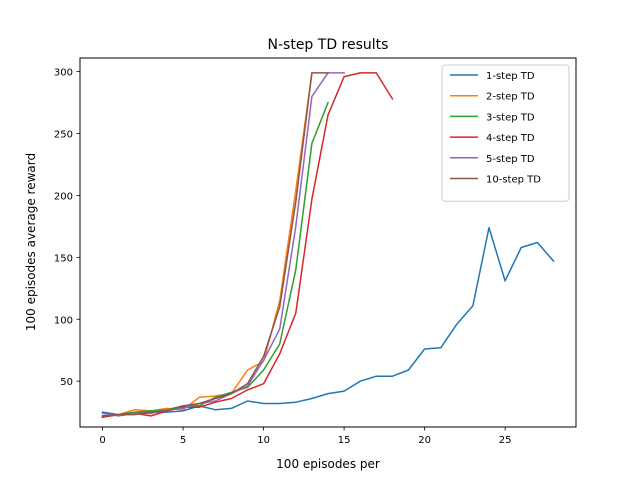 This screenshot has height=480, width=640. I want to click on y-tick-label: 300, so click(63, 73).